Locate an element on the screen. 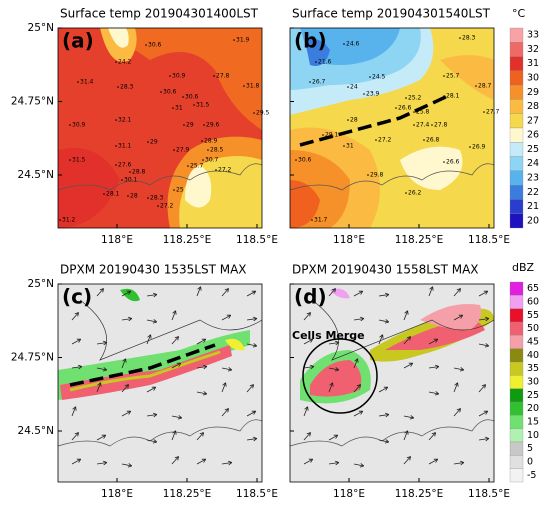 This screenshot has height=523, width=550. colorbar-label: 25 is located at coordinates (533, 149).